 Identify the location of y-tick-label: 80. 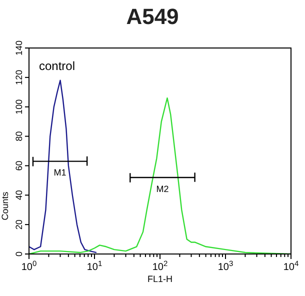
(19, 136).